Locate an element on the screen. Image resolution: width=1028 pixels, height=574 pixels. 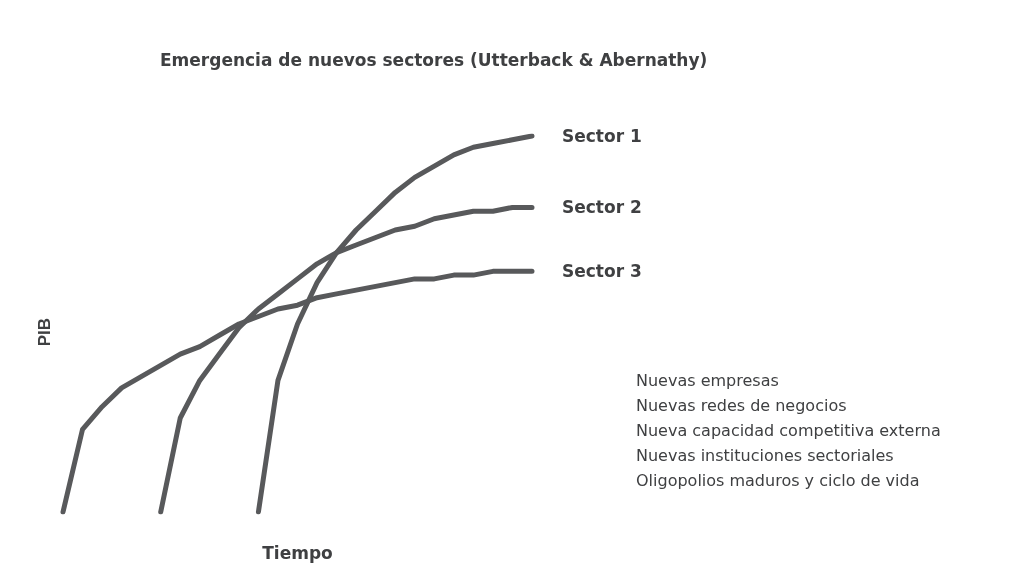
text: Nuevas empresas is located at coordinates (707, 380).